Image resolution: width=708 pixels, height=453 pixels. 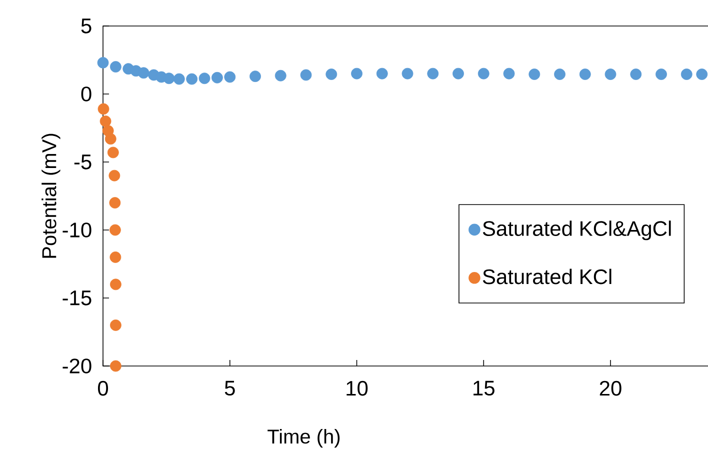 What do you see at coordinates (77, 230) in the screenshot?
I see `y-tick-label: -10` at bounding box center [77, 230].